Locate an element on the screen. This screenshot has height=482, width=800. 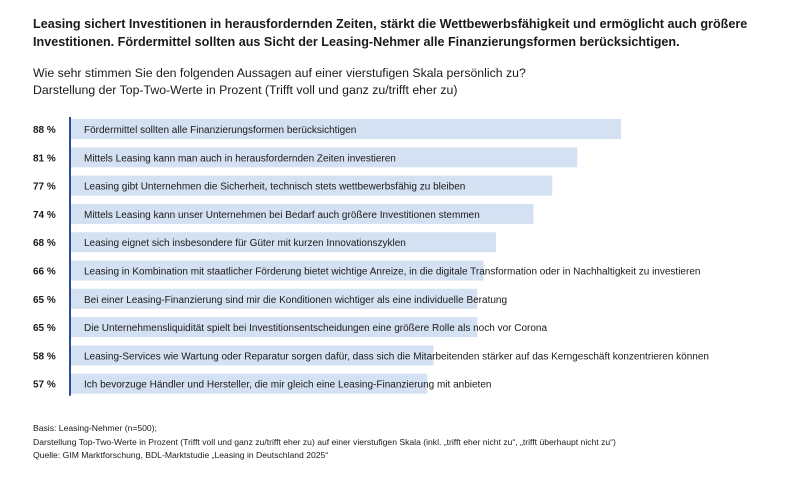
value-label: 77 % is located at coordinates (44, 187).